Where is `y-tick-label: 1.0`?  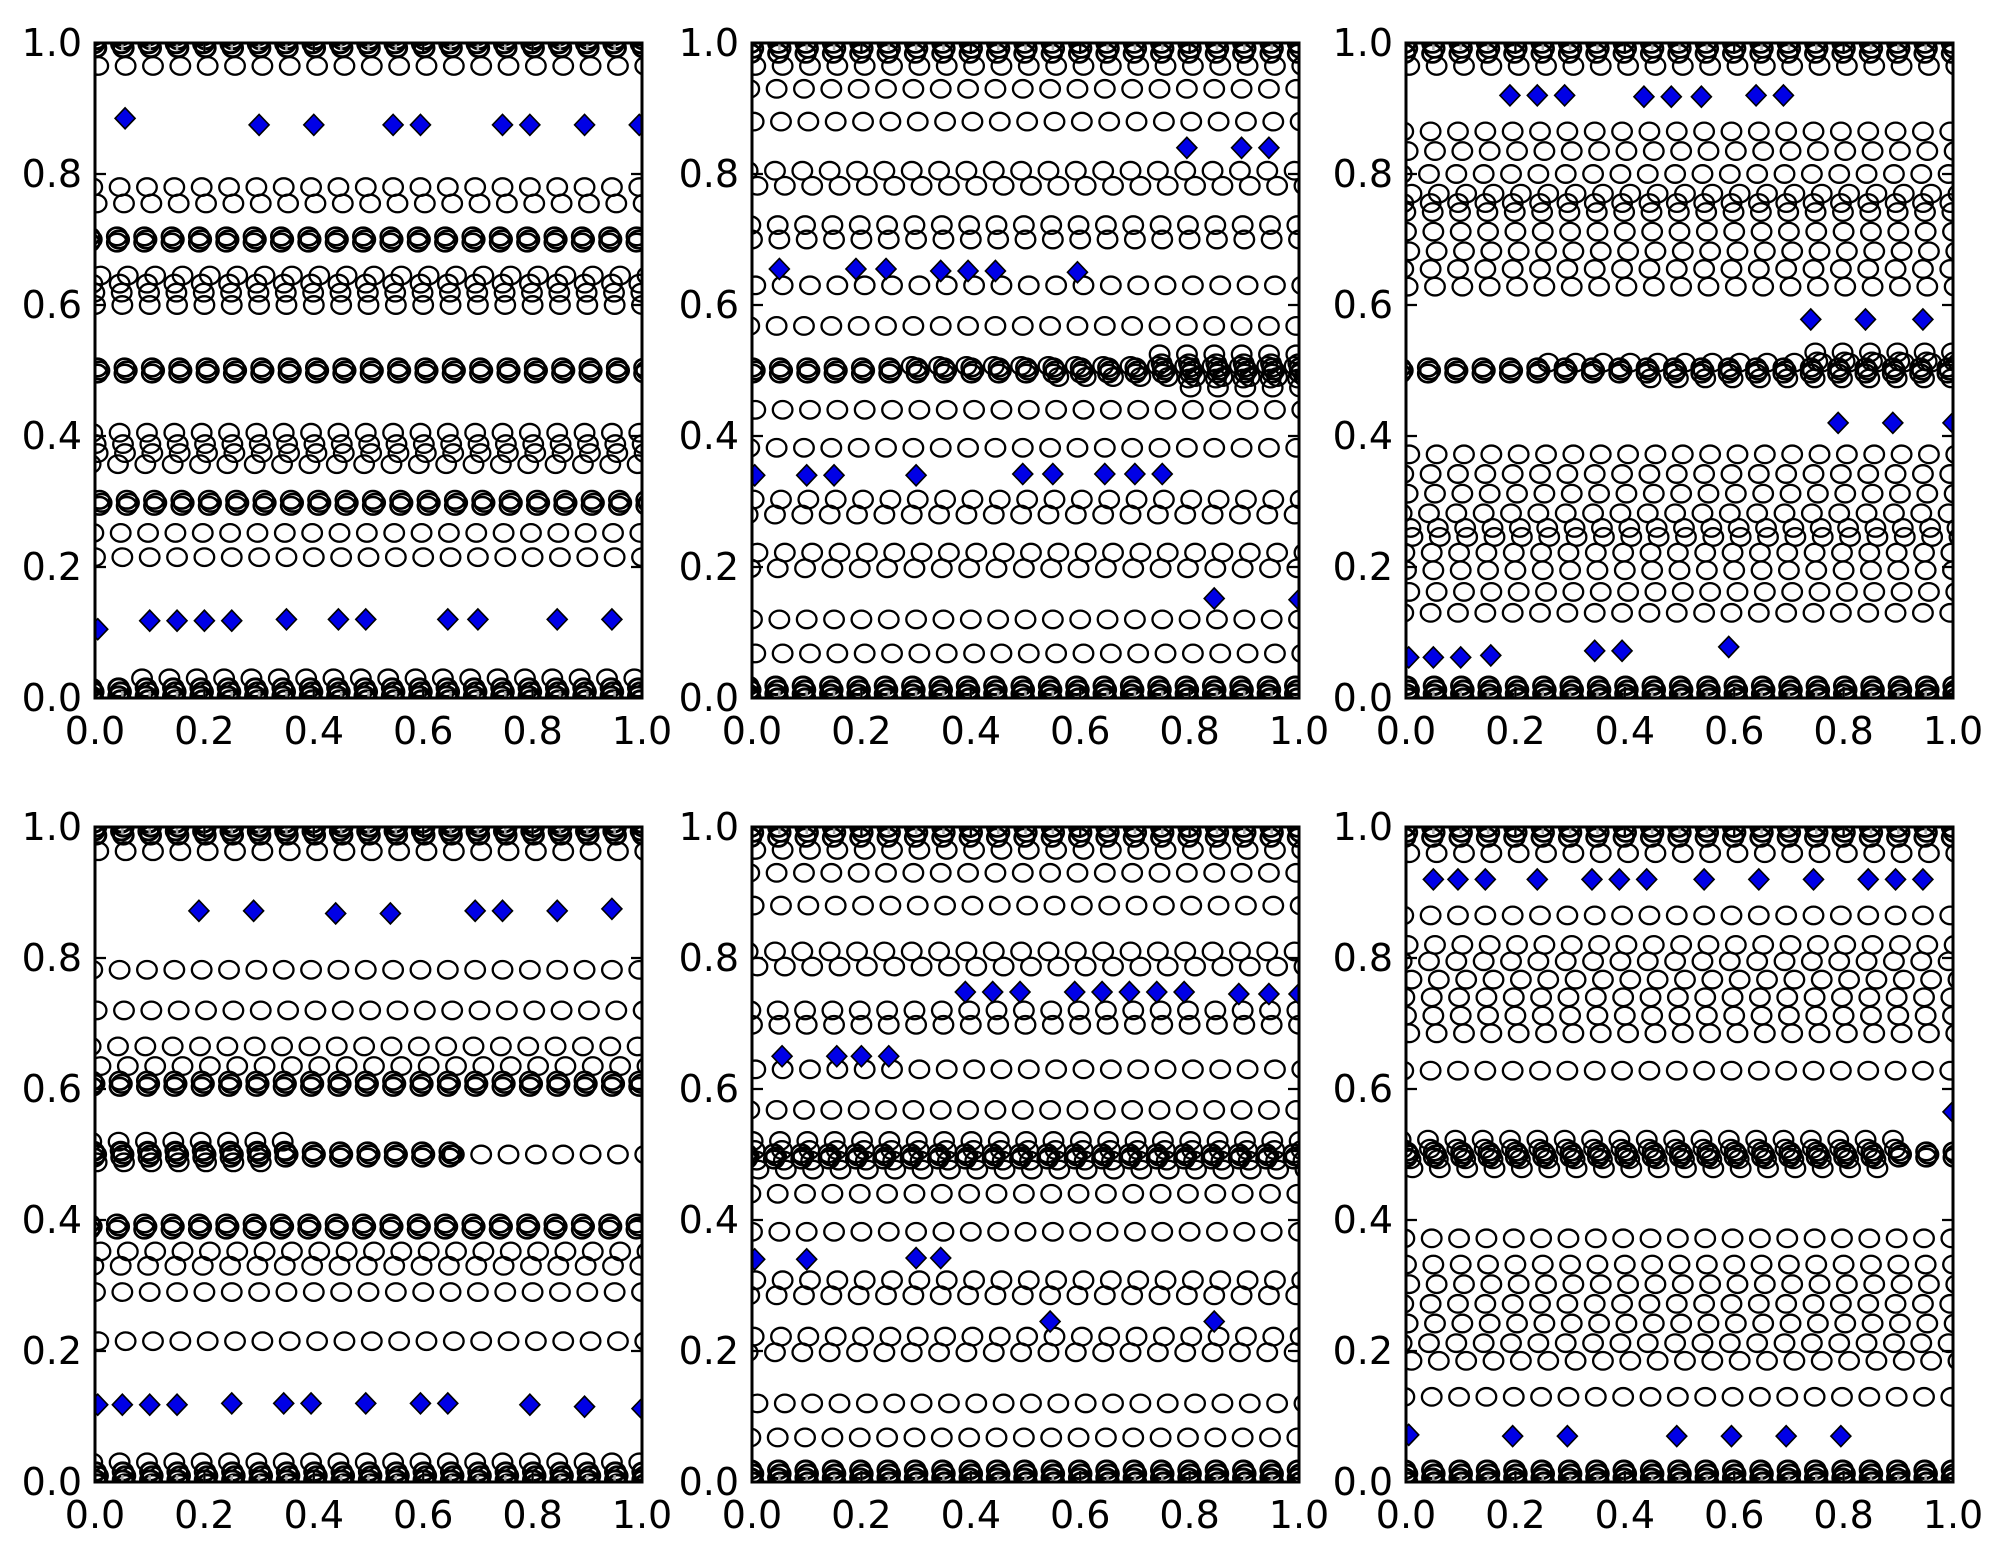 y-tick-label: 1.0 is located at coordinates (709, 827).